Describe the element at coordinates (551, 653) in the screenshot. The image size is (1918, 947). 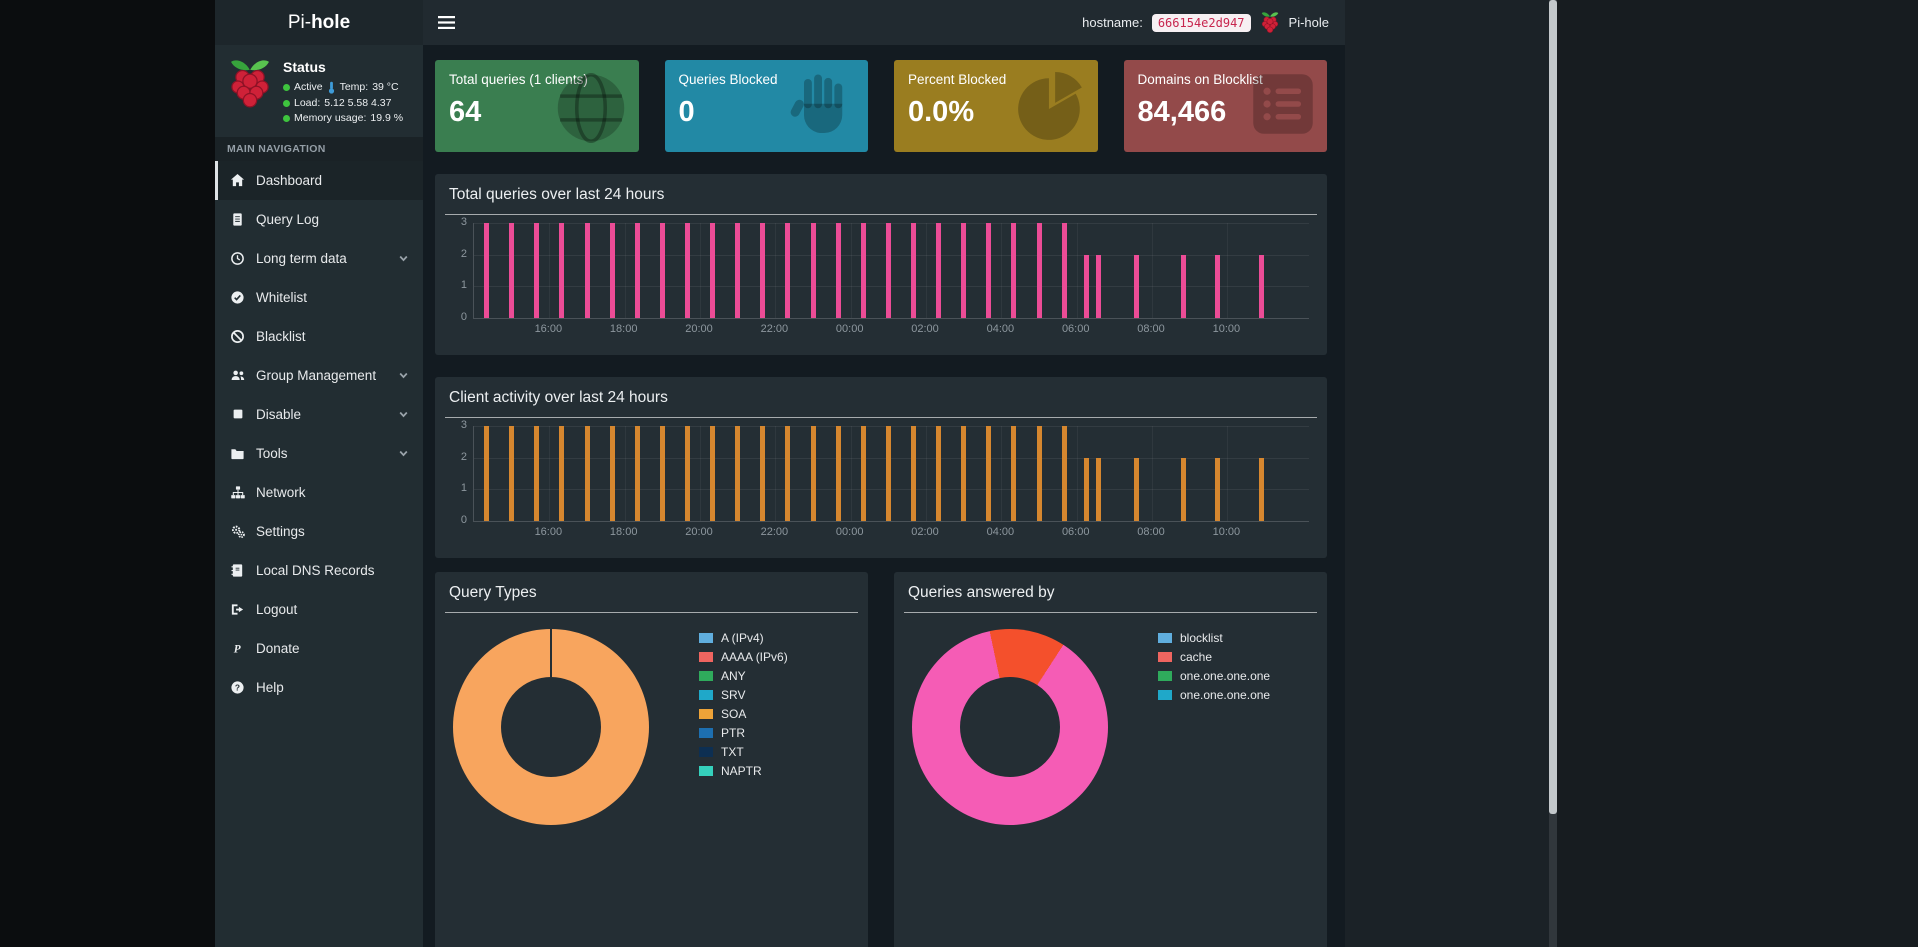
I see `segment-divider` at that location.